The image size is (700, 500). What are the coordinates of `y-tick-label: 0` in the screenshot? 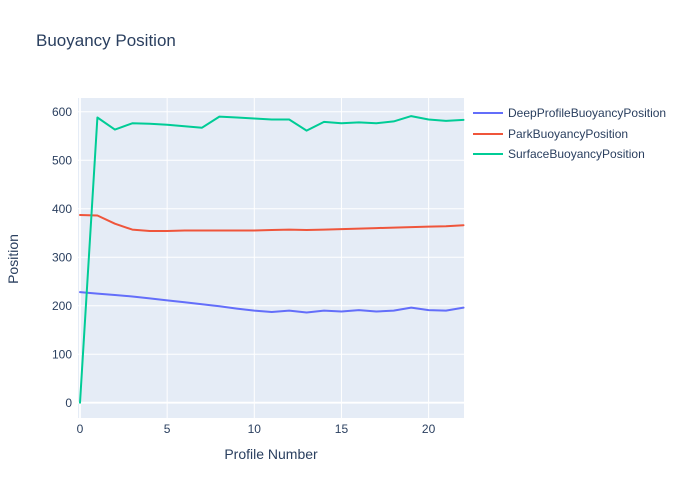 It's located at (68, 403).